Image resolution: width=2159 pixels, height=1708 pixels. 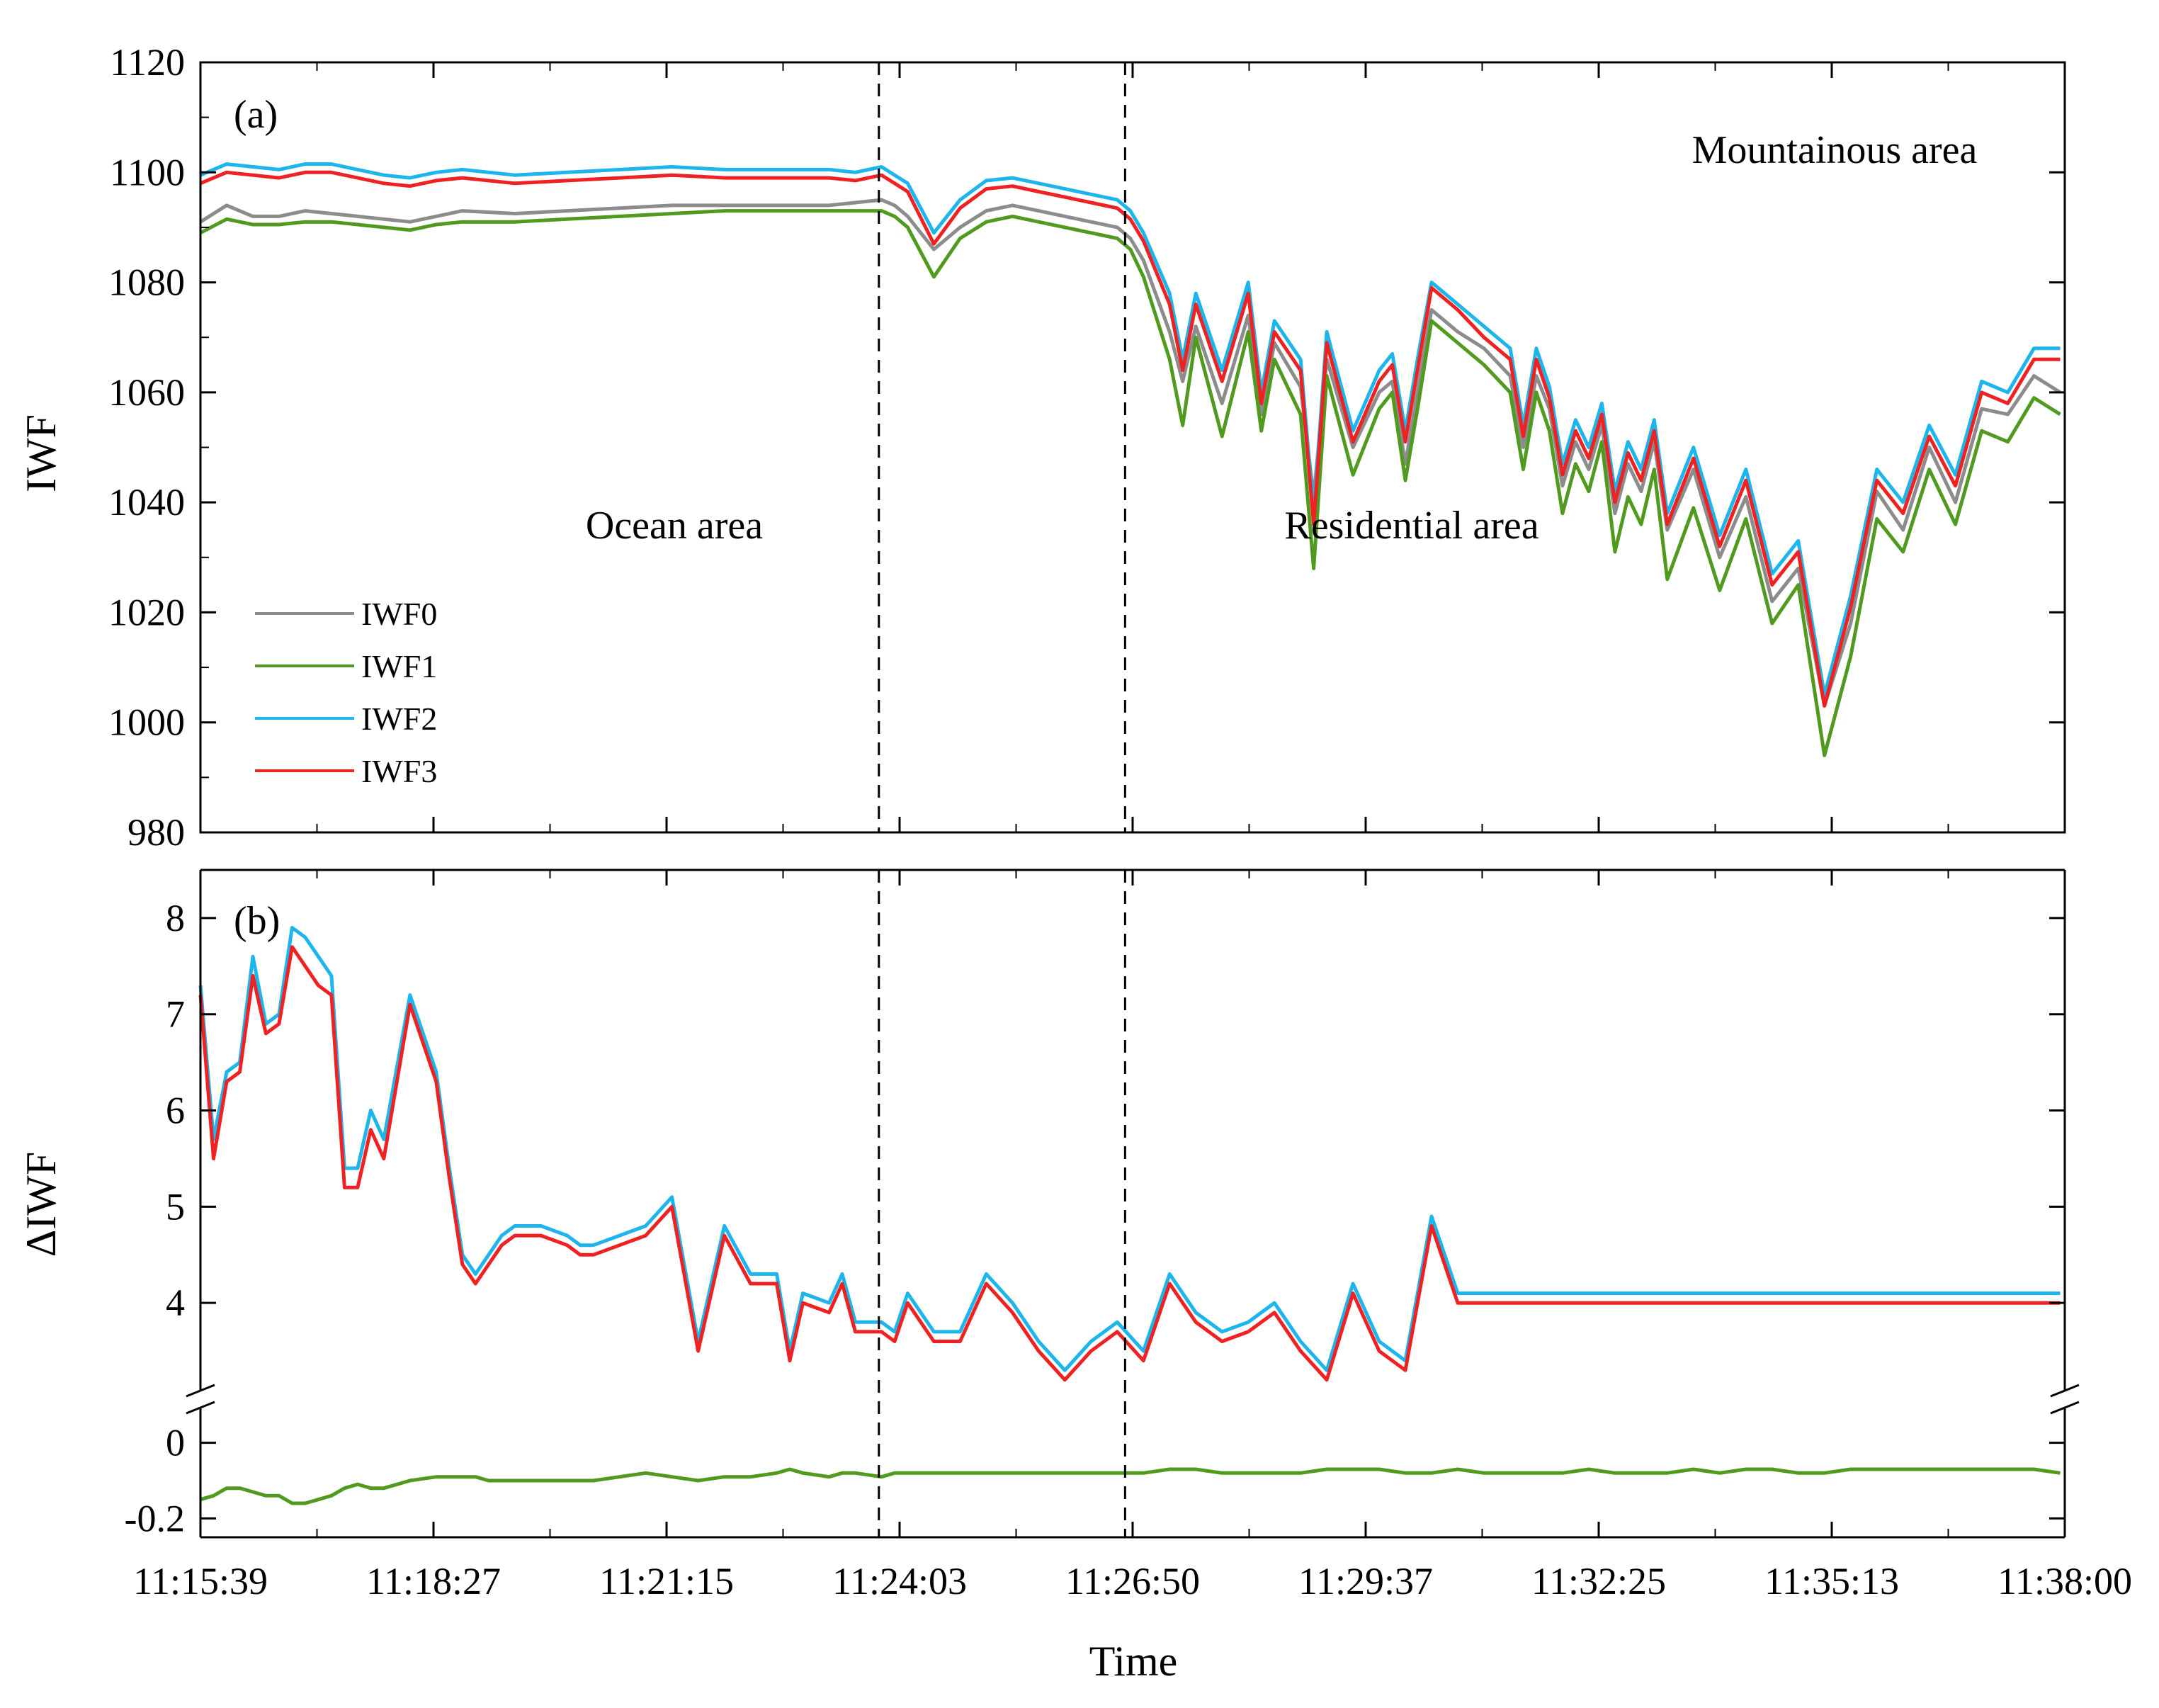 I want to click on x-tick-label: 11:35:13, so click(x=1832, y=1581).